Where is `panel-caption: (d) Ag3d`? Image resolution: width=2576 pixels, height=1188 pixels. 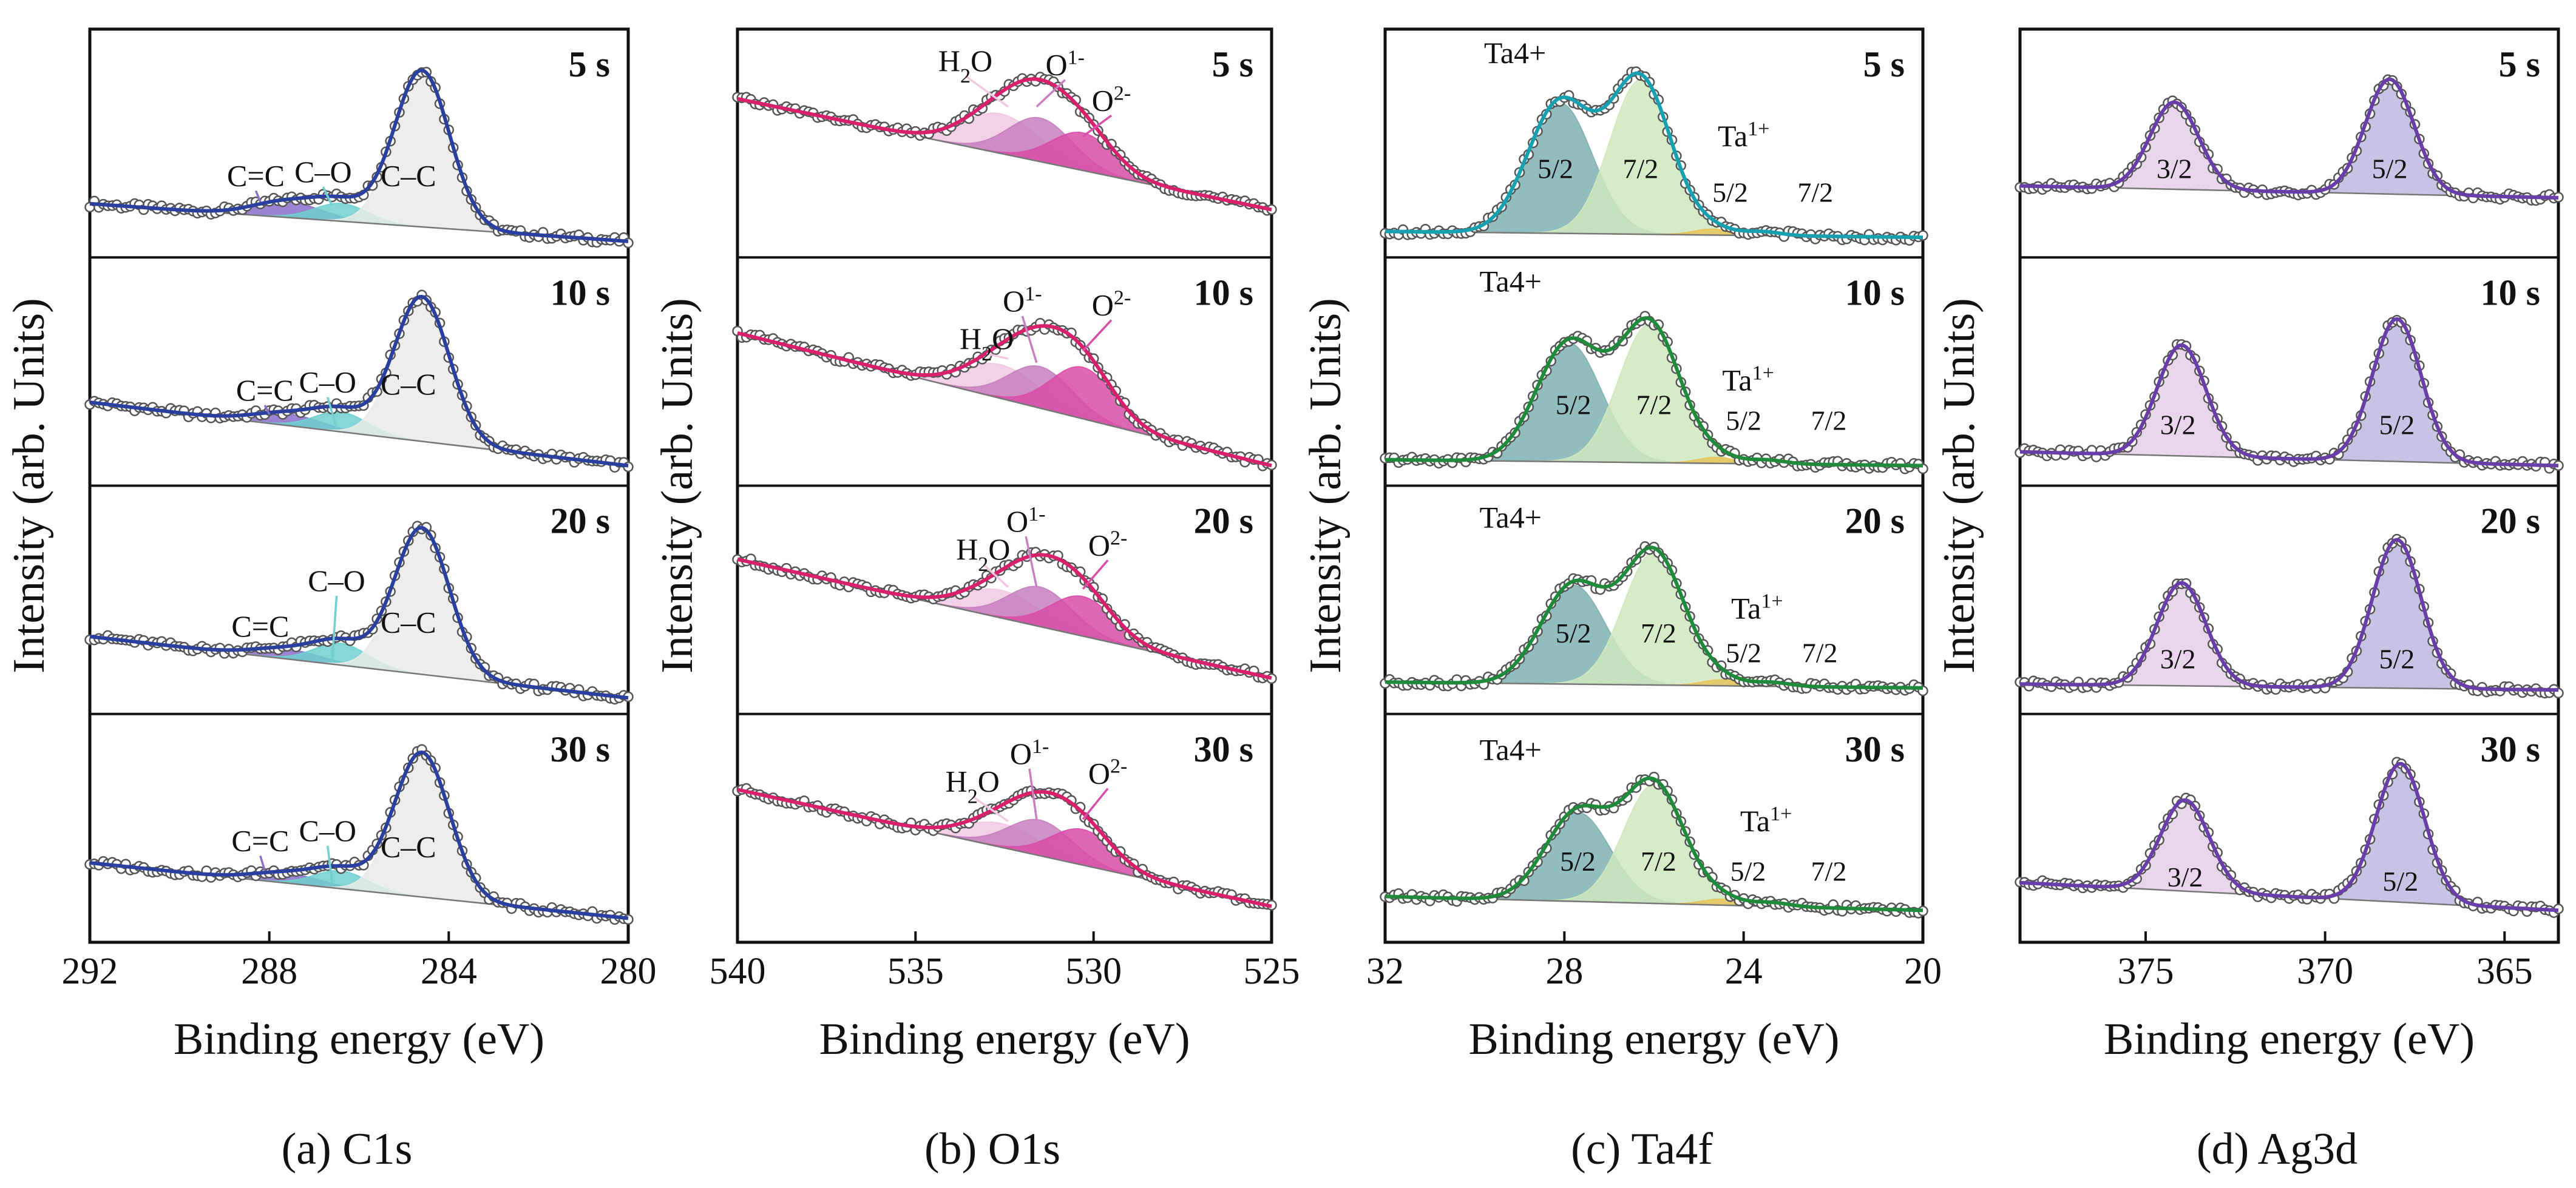
panel-caption: (d) Ag3d is located at coordinates (2277, 1149).